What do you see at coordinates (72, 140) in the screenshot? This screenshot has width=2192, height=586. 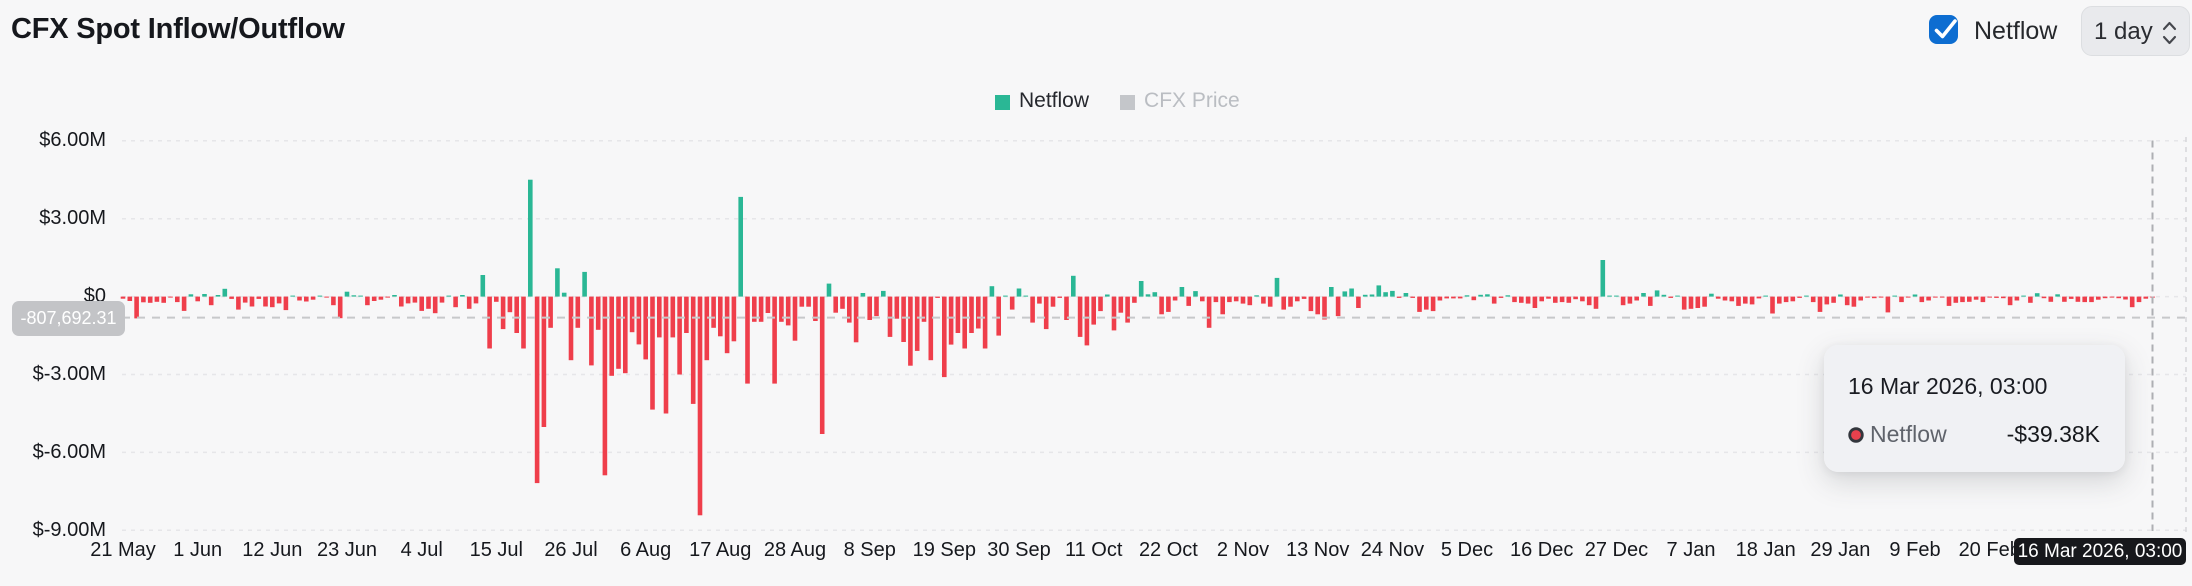 I see `svg-text: $6.00M` at bounding box center [72, 140].